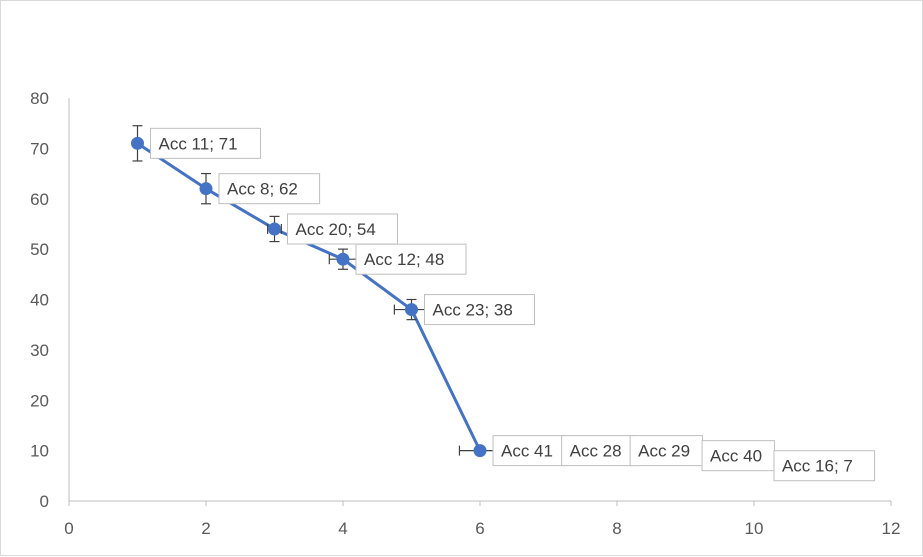  I want to click on data-label: Acc 40, so click(736, 456).